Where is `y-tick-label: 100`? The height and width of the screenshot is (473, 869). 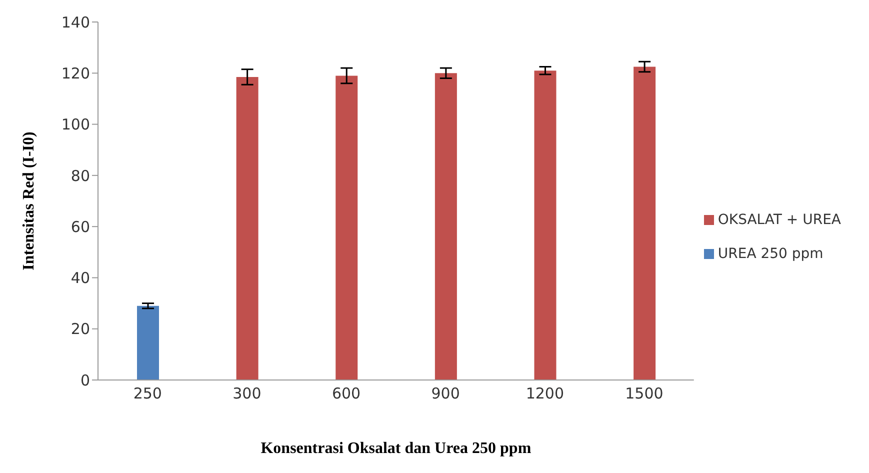 y-tick-label: 100 is located at coordinates (75, 125).